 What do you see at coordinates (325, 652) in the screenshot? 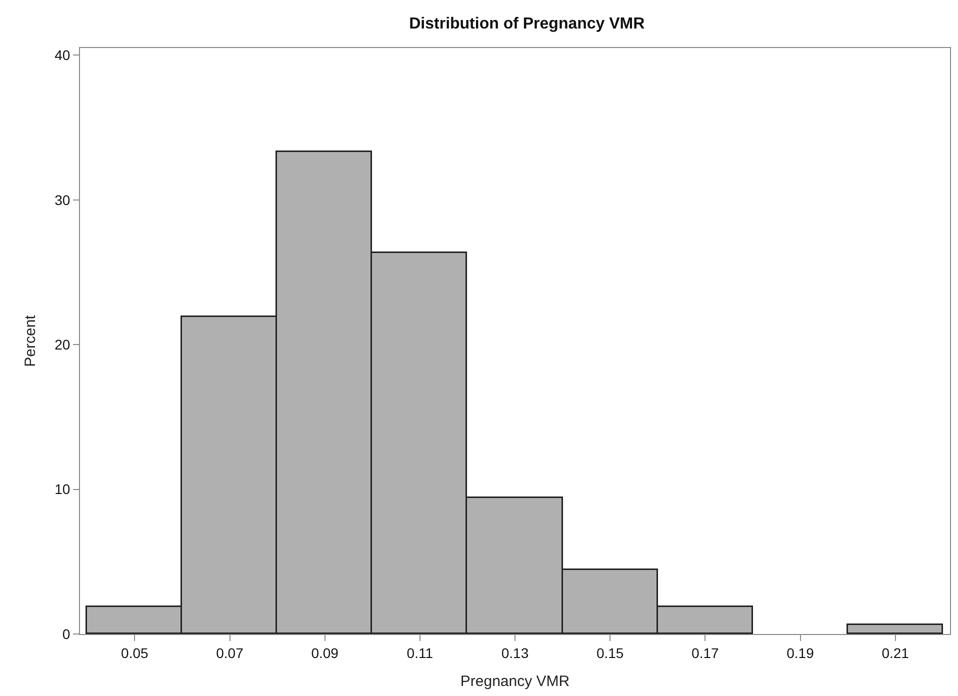
I see `x-tick-label: 0.09` at bounding box center [325, 652].